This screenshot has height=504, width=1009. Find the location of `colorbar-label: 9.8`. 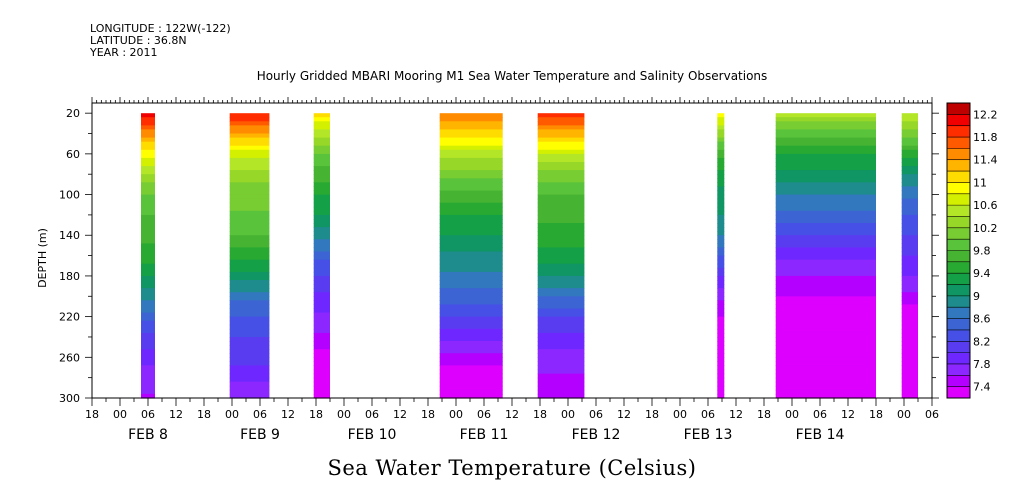

colorbar-label: 9.8 is located at coordinates (982, 251).